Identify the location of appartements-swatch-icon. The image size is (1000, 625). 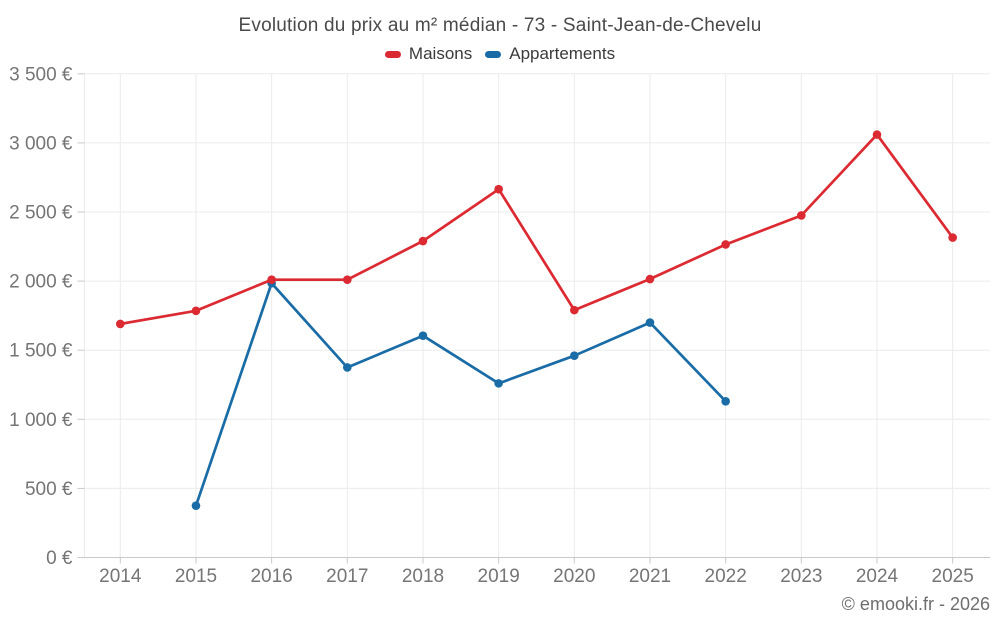
(493, 54).